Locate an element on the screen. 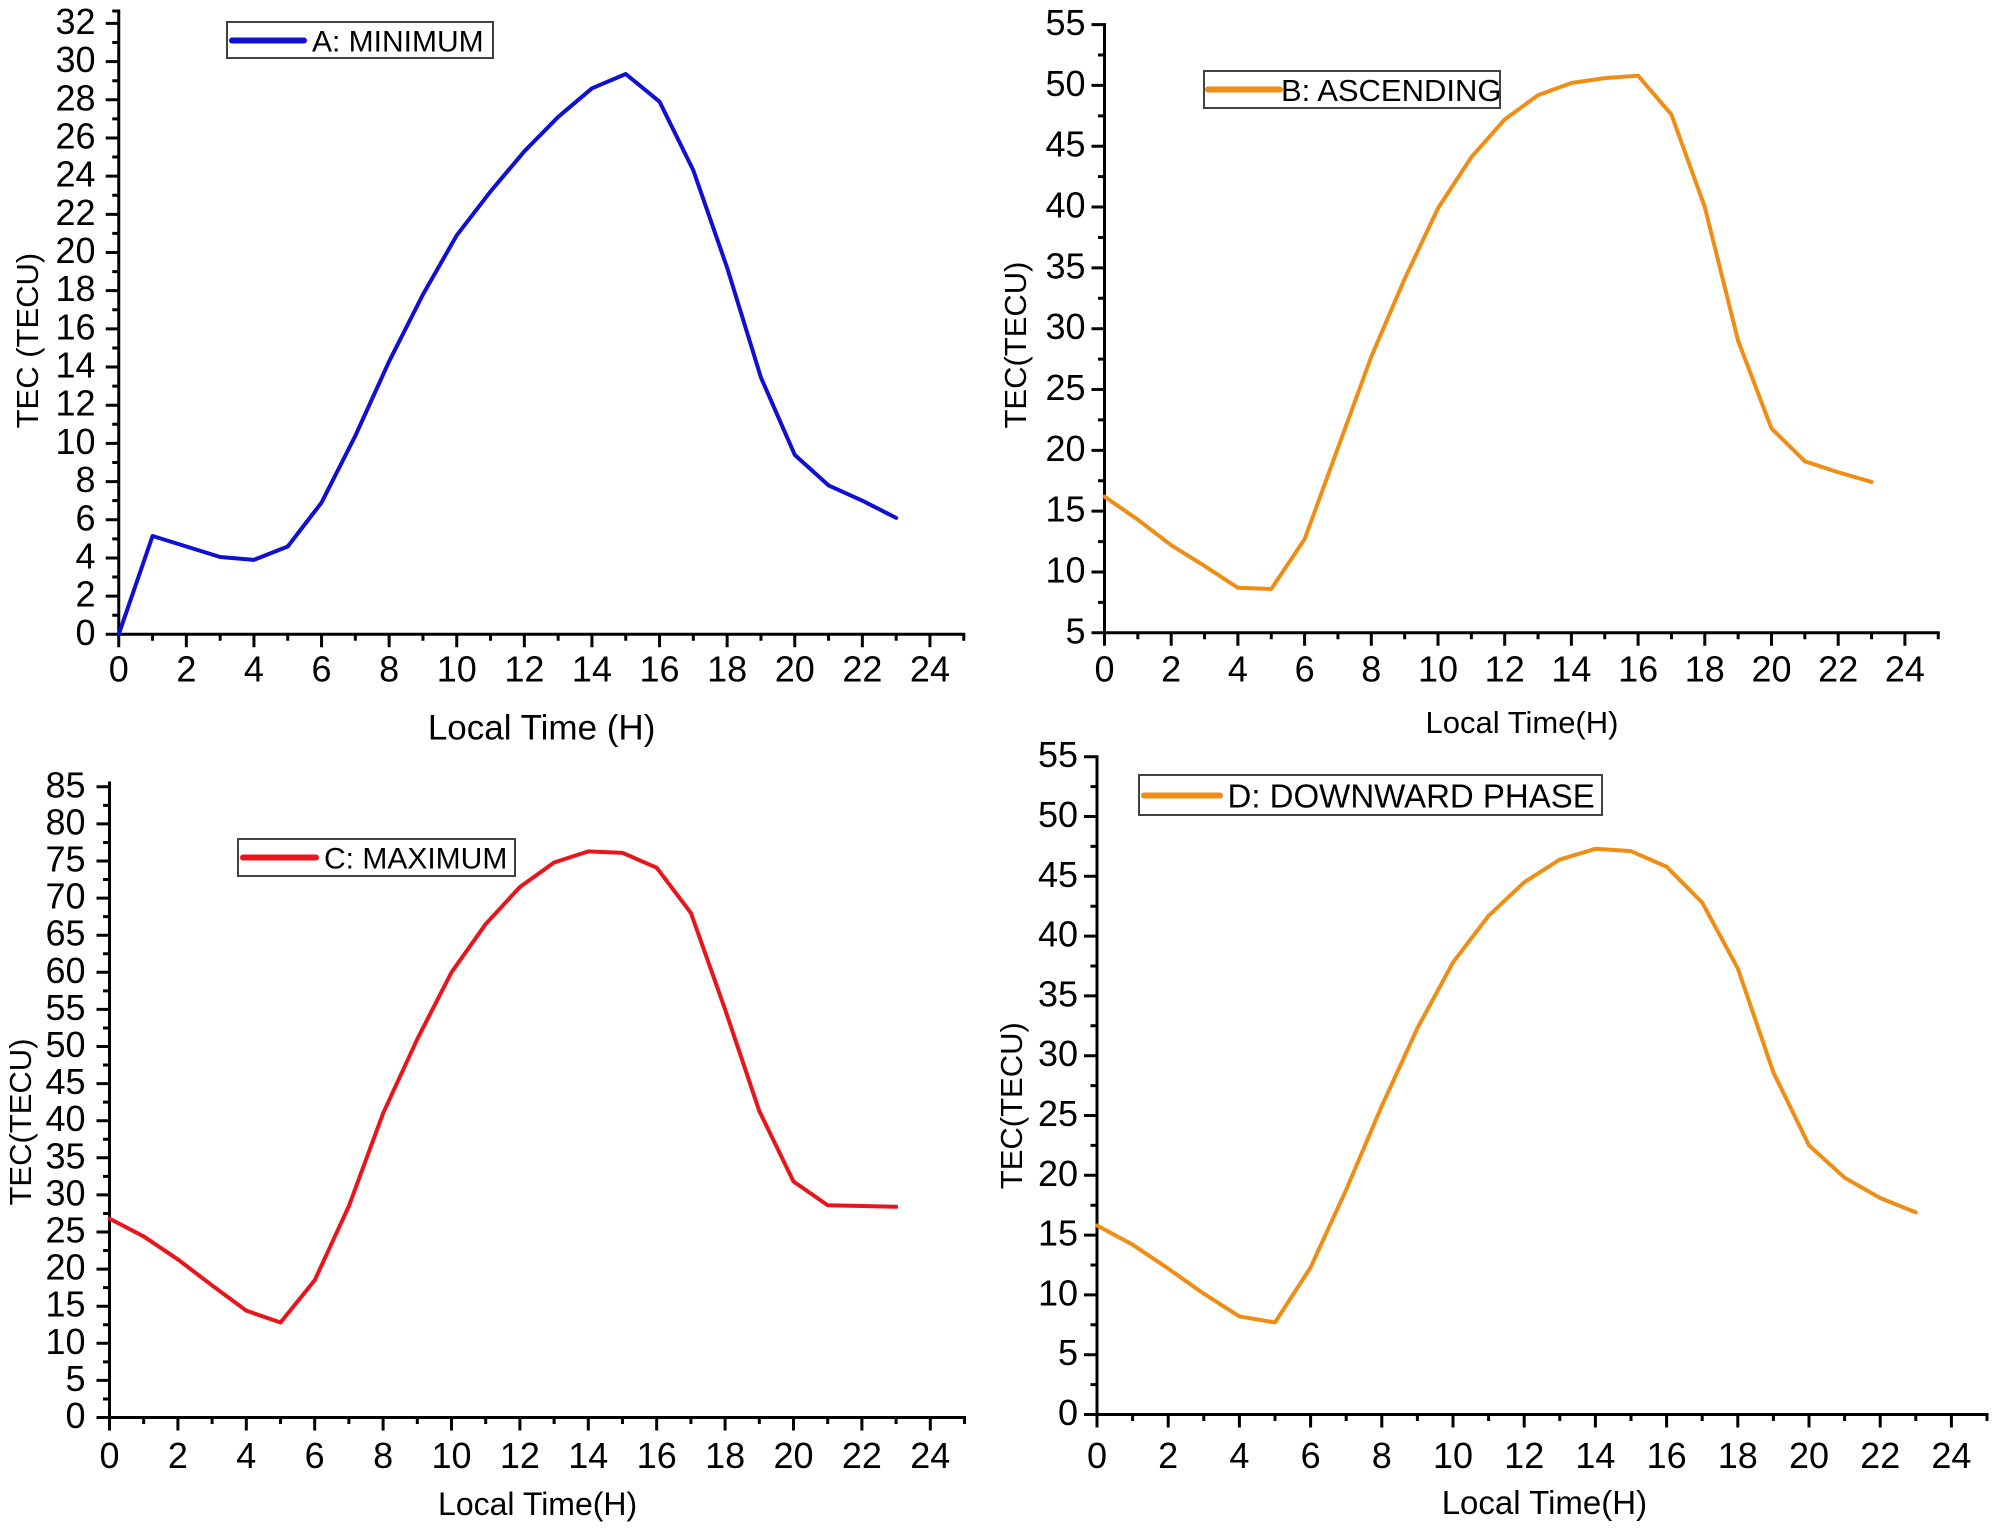 This screenshot has height=1530, width=2000. svg-text: 80 is located at coordinates (65, 821).